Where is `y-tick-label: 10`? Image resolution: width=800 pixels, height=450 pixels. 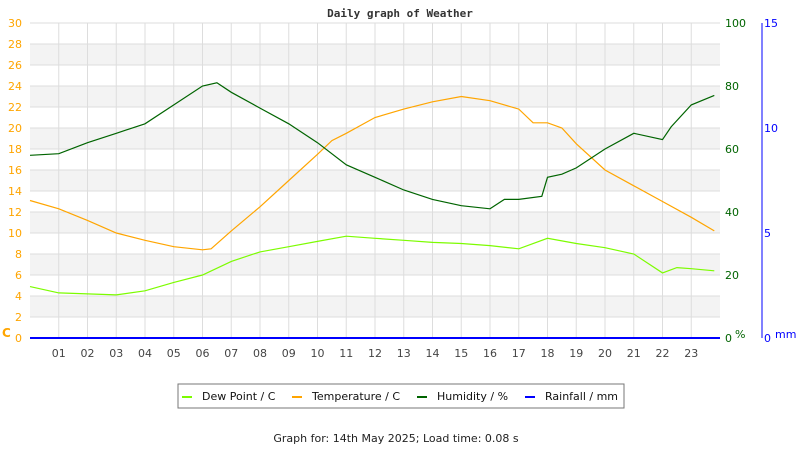 y-tick-label: 10 is located at coordinates (15, 233).